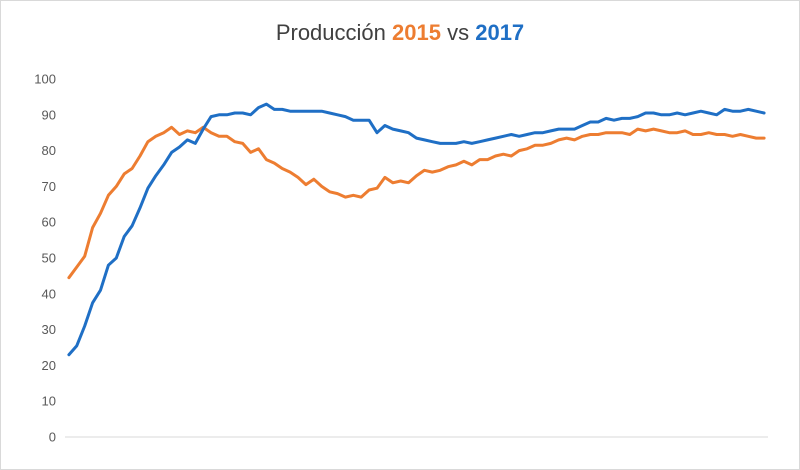 This screenshot has height=470, width=800. What do you see at coordinates (49, 401) in the screenshot?
I see `y-tick-label: 10` at bounding box center [49, 401].